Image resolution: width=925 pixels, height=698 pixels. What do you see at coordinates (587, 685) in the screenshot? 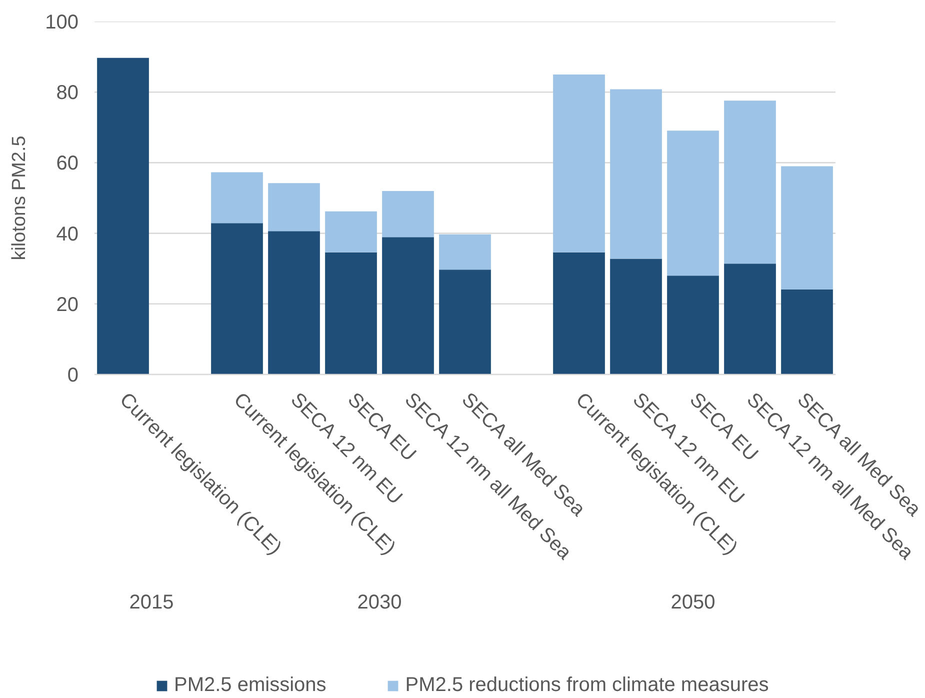
I see `legend-label: PM2.5 reductions from climate measures` at bounding box center [587, 685].